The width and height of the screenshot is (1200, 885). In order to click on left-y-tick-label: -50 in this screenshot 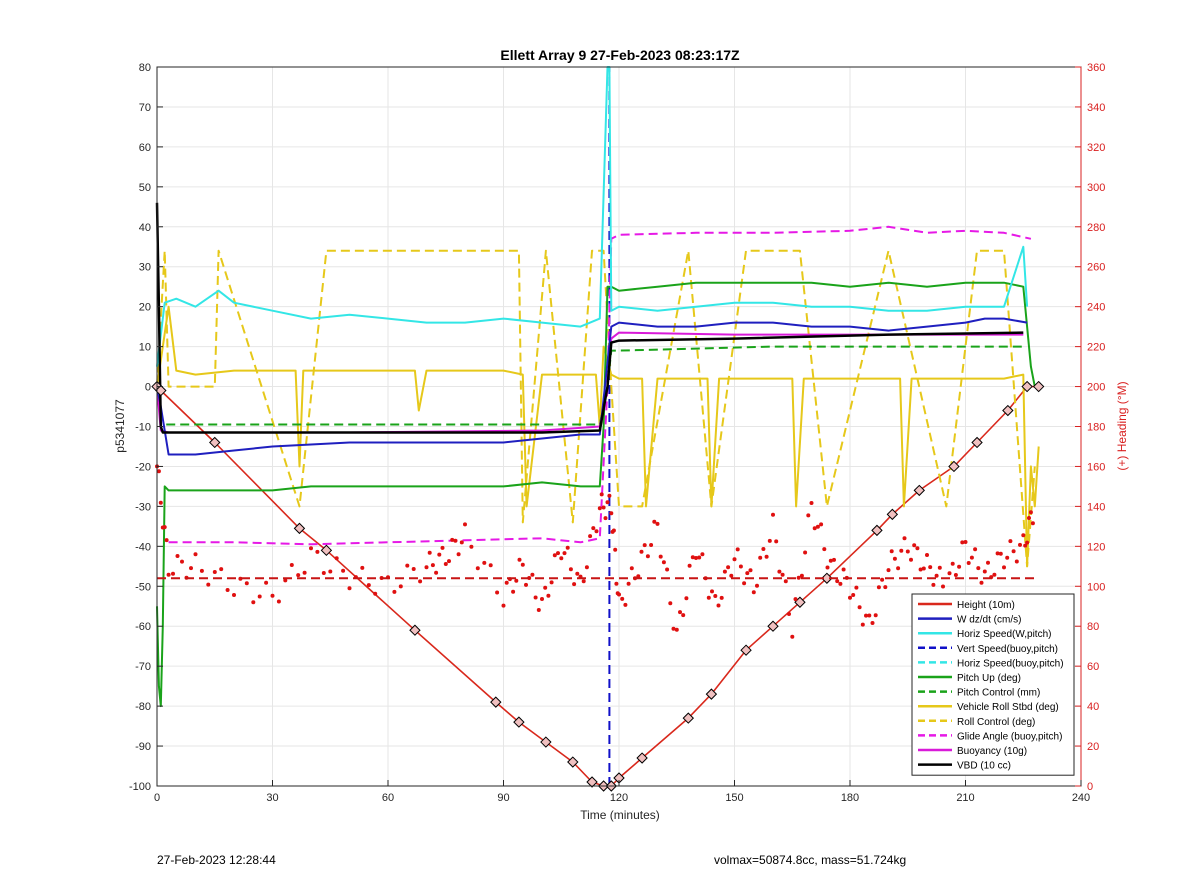, I will do `click(143, 587)`.